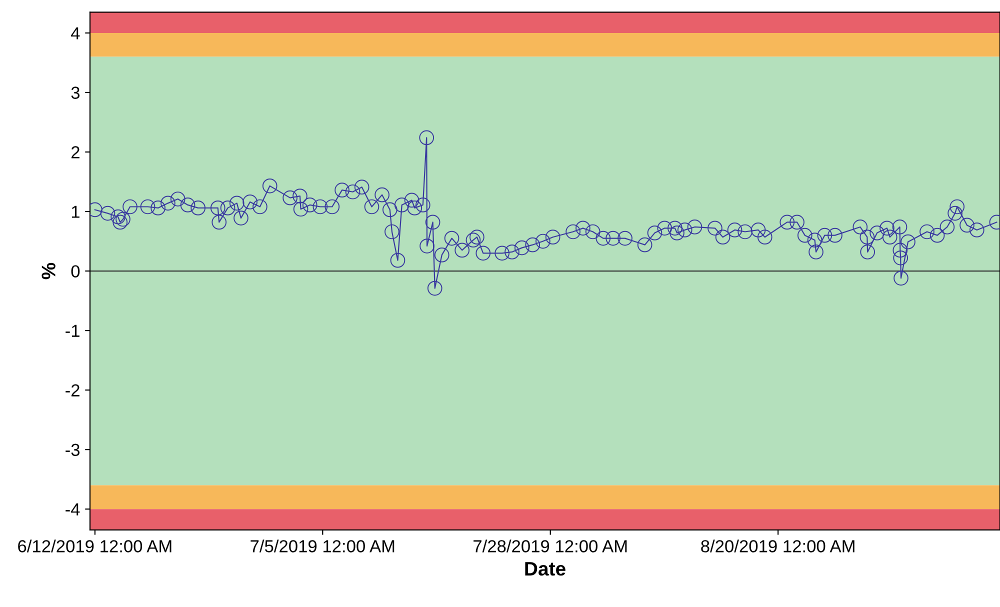 This screenshot has width=1000, height=607. What do you see at coordinates (73, 330) in the screenshot?
I see `y-tick-label: -1` at bounding box center [73, 330].